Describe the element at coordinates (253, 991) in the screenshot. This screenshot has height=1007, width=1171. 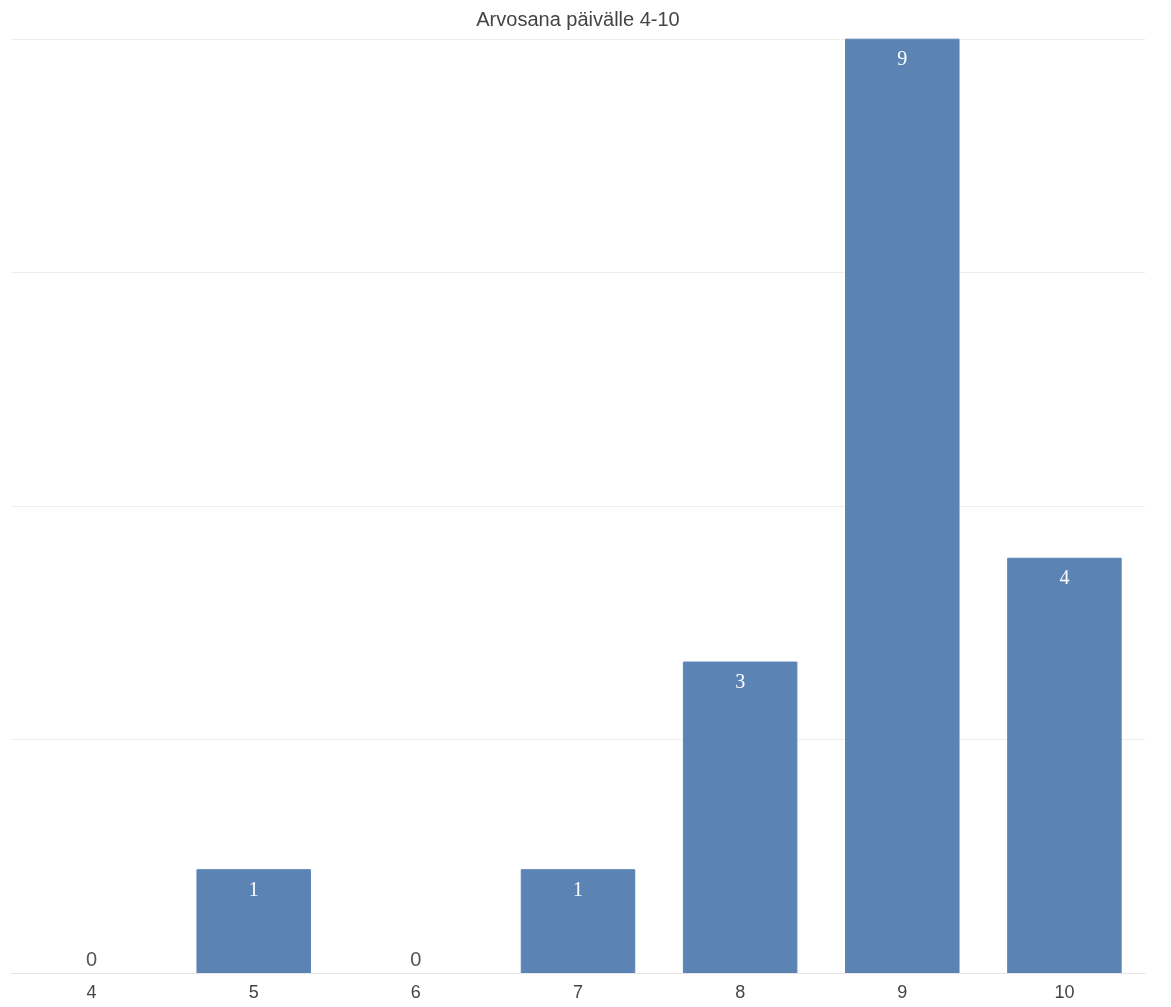
I see `x-tick-label: 5` at that location.